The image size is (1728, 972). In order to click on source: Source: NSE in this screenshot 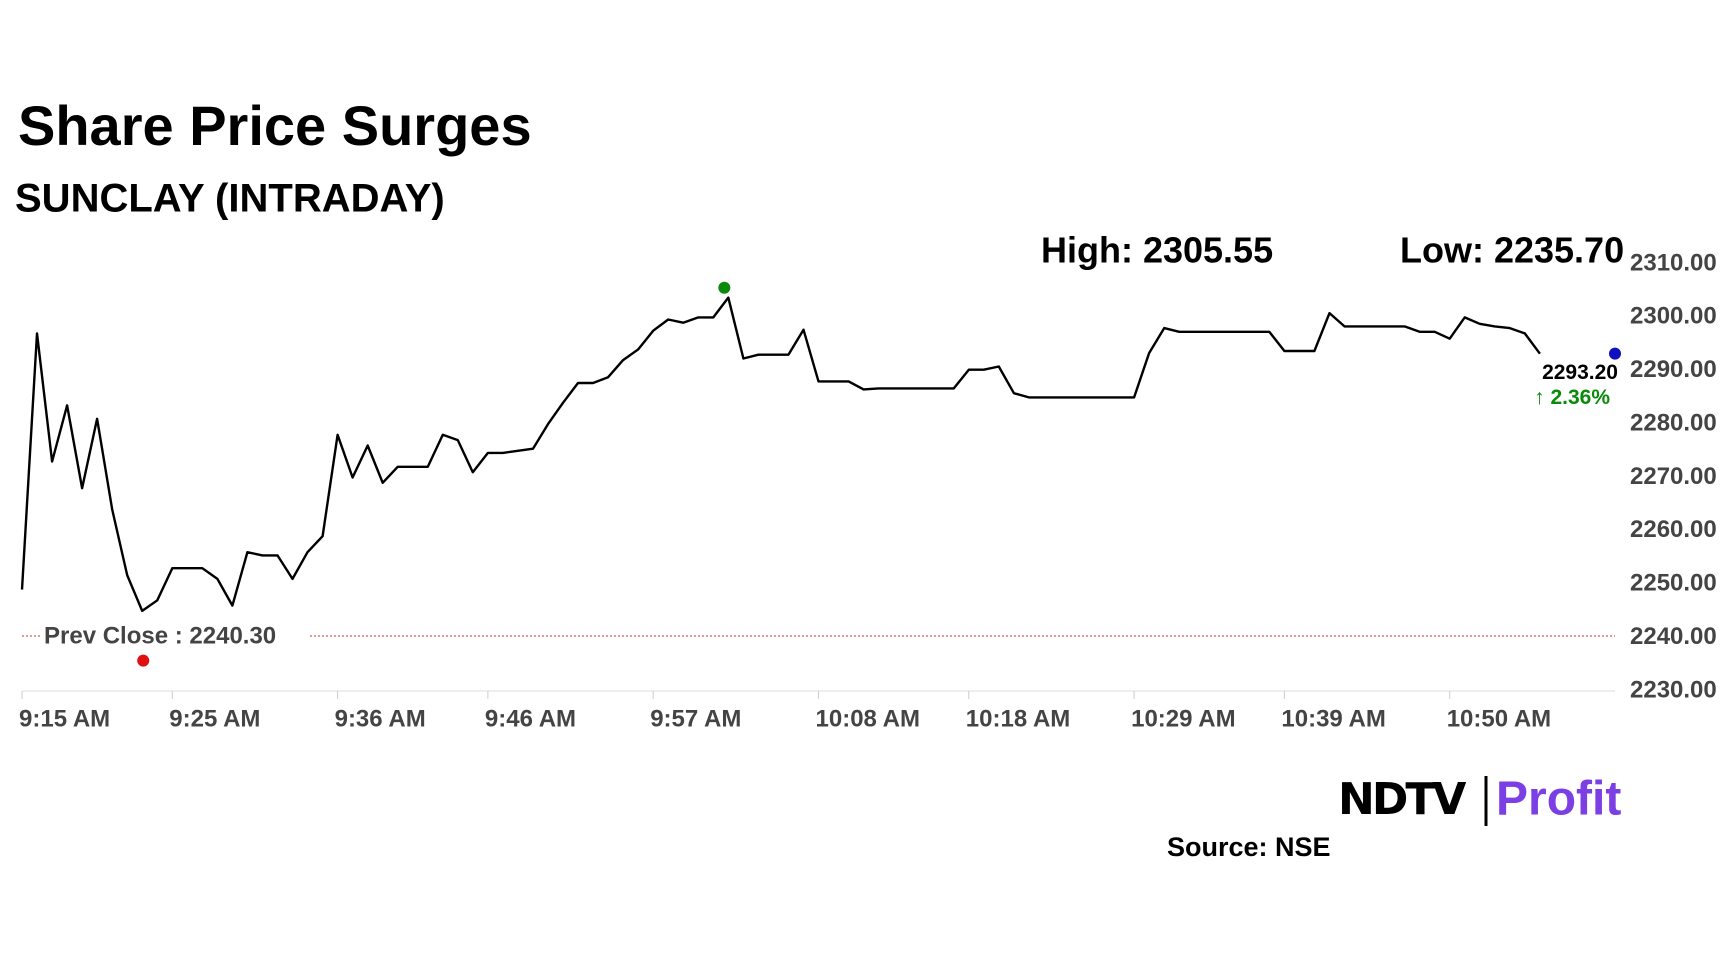, I will do `click(1249, 847)`.